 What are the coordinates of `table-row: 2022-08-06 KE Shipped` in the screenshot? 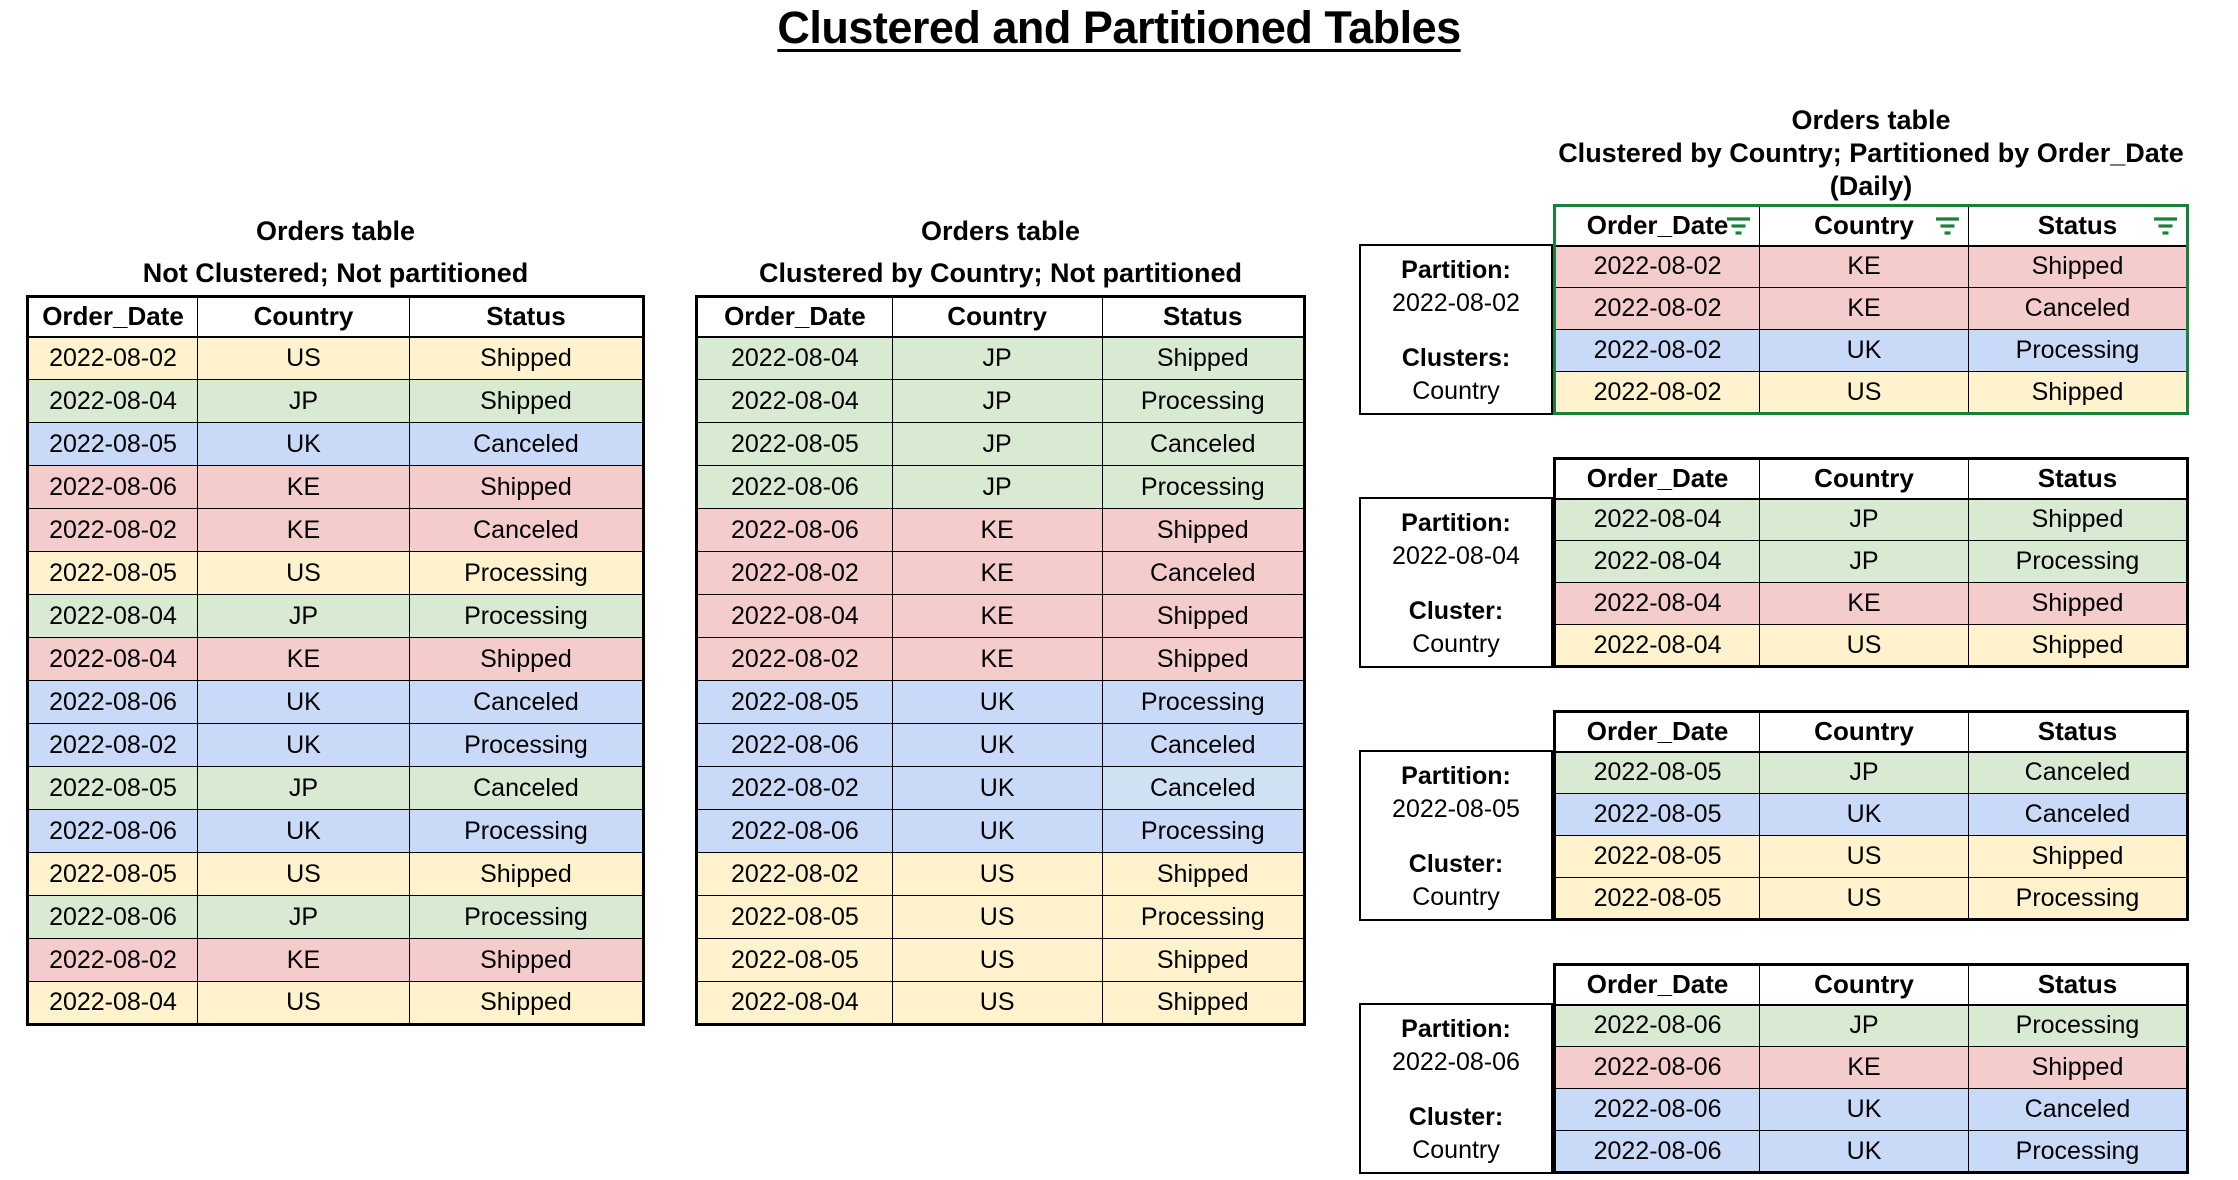 It's located at (1001, 530).